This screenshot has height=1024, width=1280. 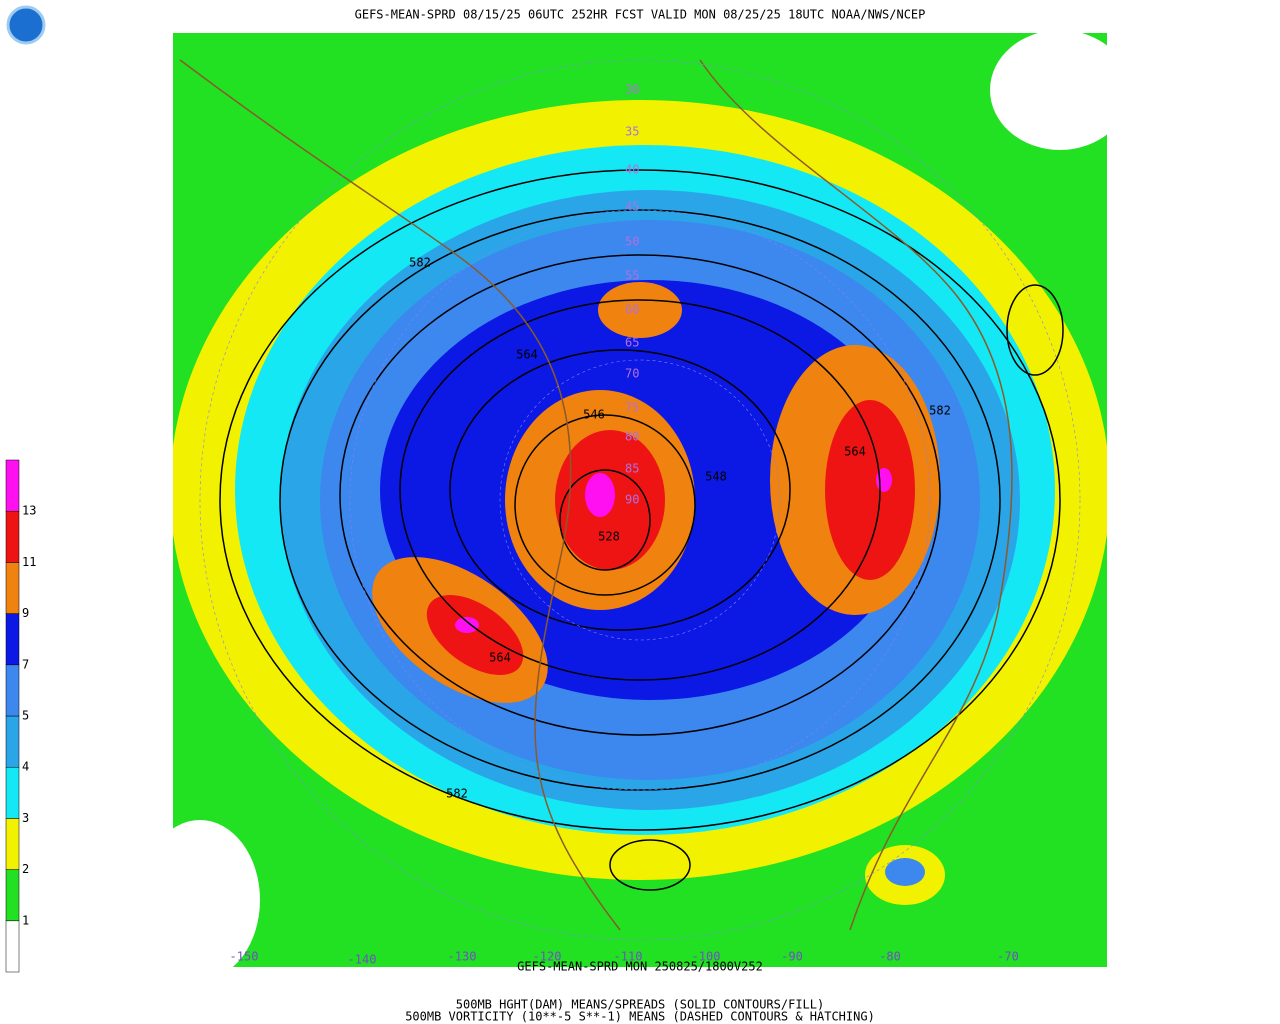 I want to click on contour-label: 548, so click(x=716, y=477).